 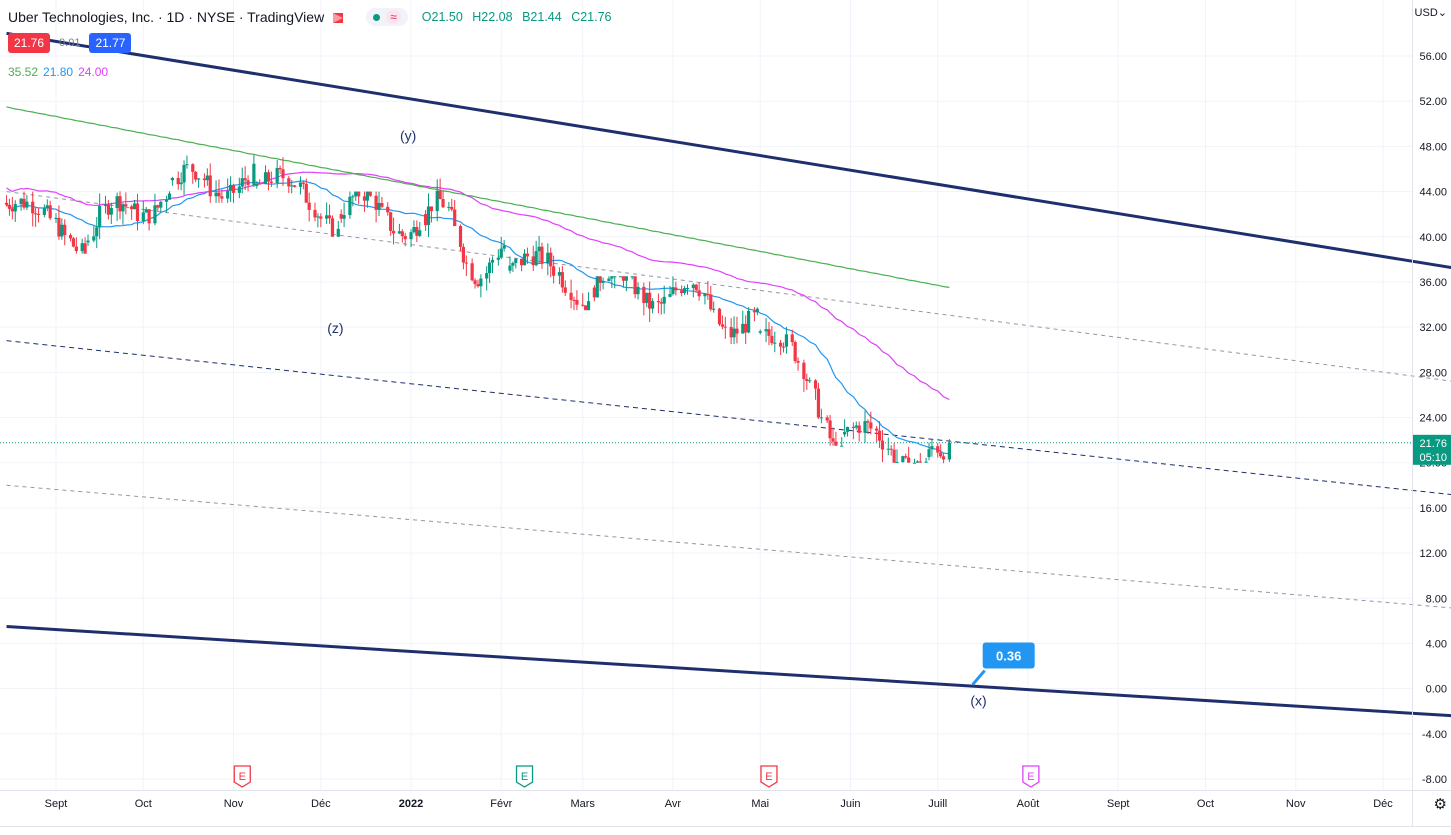 I want to click on flag-icon, so click(x=338, y=17).